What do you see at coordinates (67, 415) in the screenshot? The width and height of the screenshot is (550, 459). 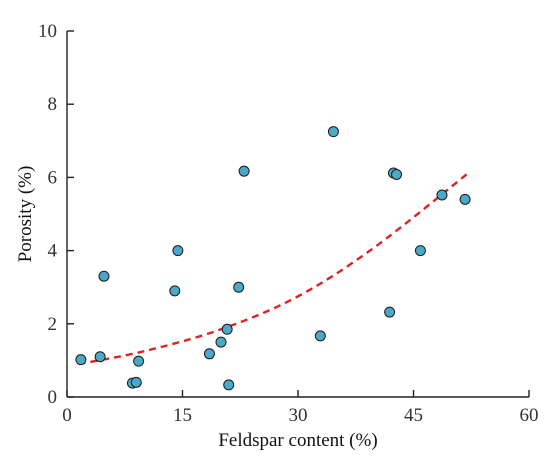 I see `x-tick-label: 0` at bounding box center [67, 415].